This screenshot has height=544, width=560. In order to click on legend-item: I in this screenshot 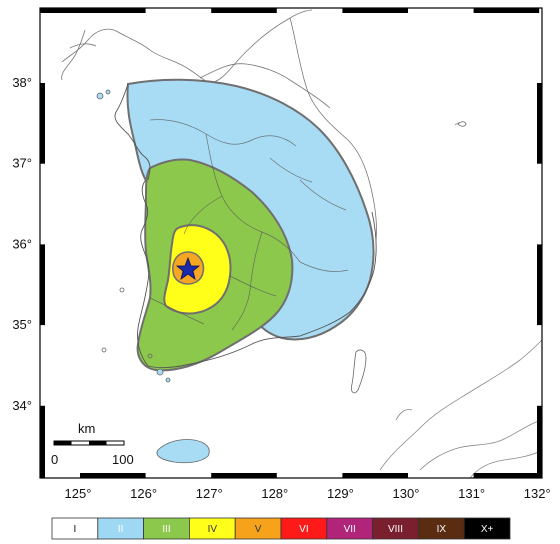, I will do `click(75, 528)`.